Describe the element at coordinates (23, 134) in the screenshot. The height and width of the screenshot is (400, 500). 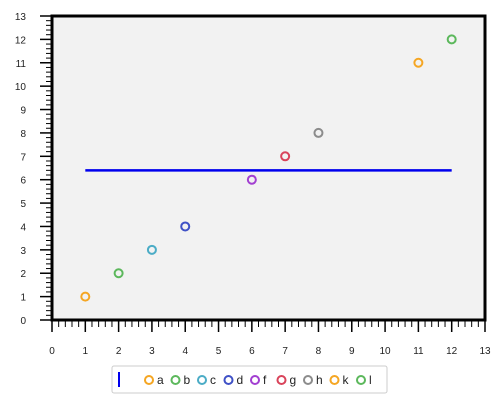
I see `y-tick-label: 8` at that location.